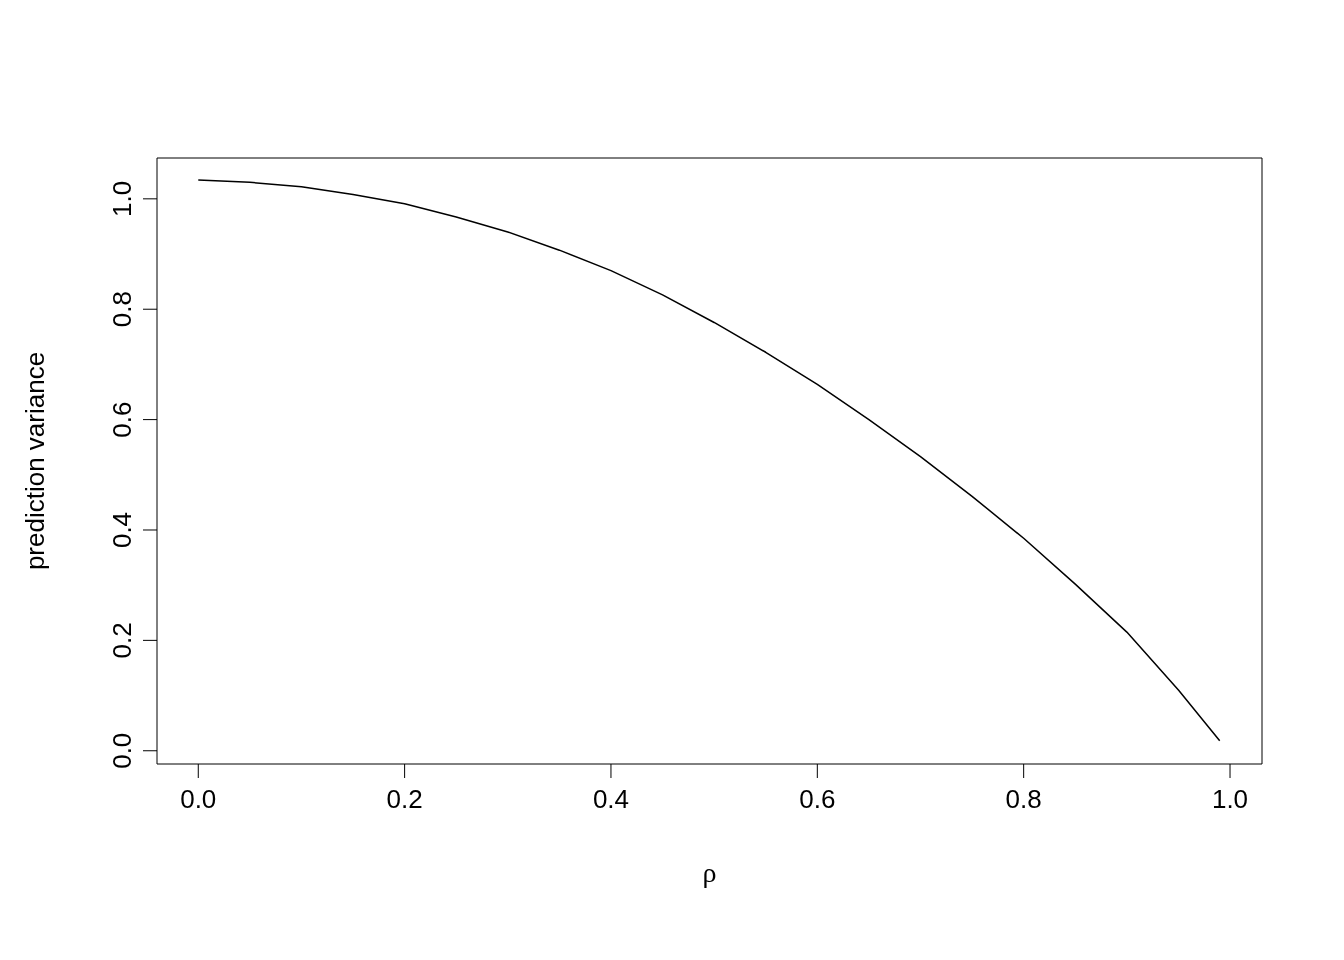  What do you see at coordinates (198, 799) in the screenshot?
I see `x-tick-label: 0.0` at bounding box center [198, 799].